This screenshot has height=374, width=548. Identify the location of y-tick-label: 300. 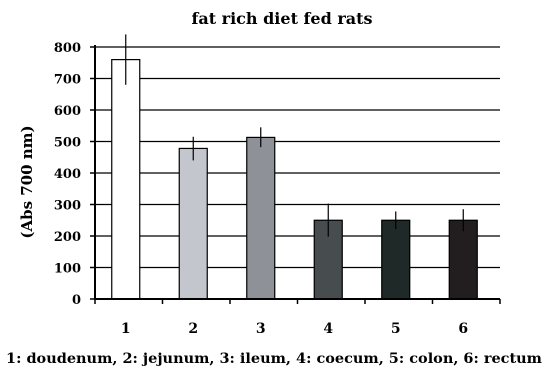
(67, 206).